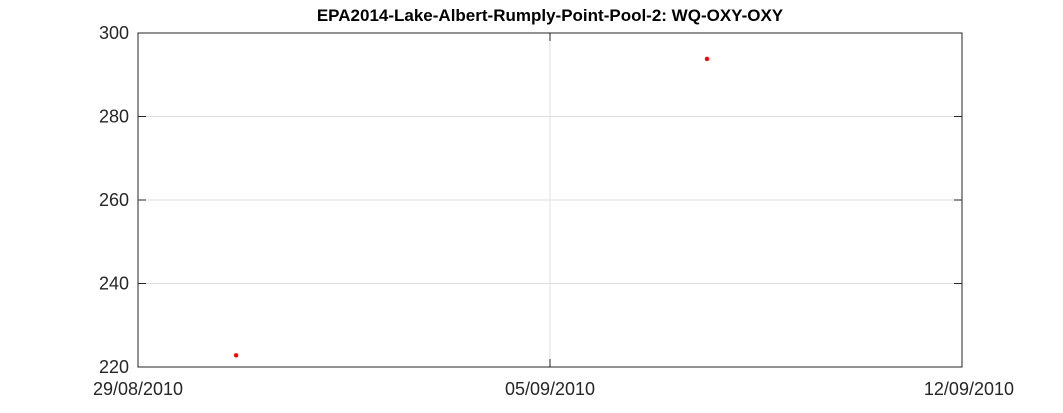  What do you see at coordinates (969, 389) in the screenshot?
I see `x-tick-label: 12/09/2010` at bounding box center [969, 389].